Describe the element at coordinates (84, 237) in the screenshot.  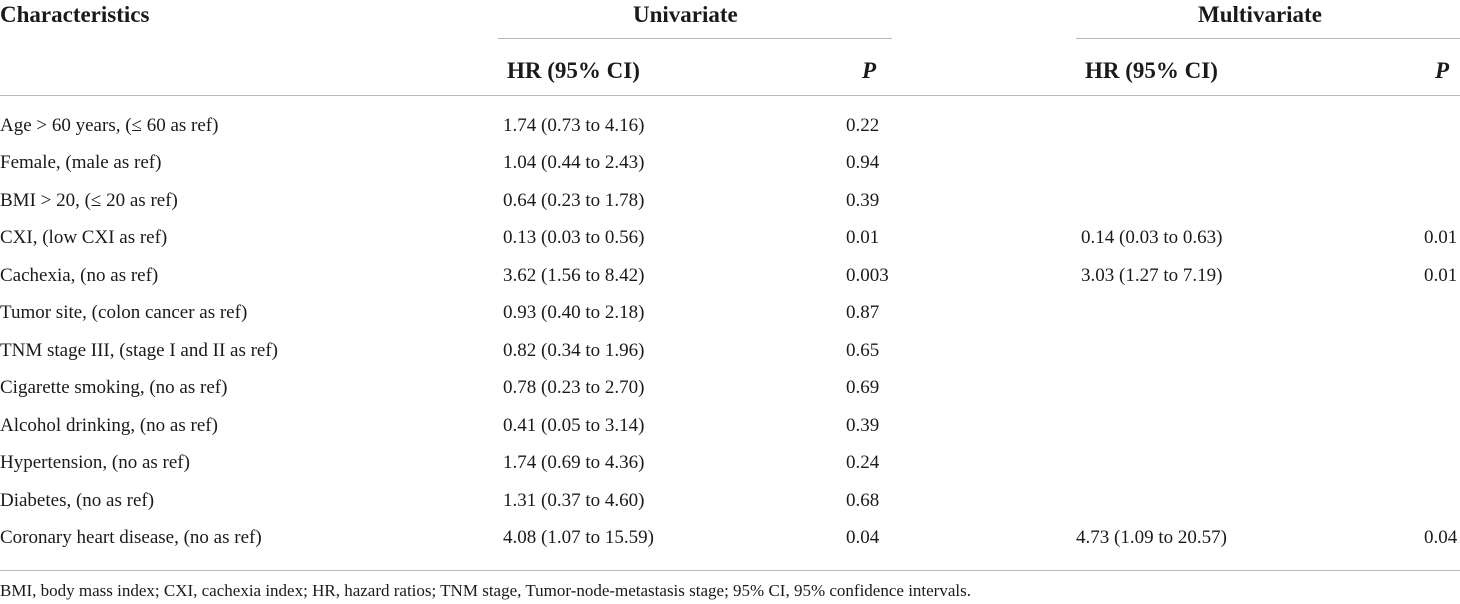
I see `row-label: CXI, (low CXI as ref)` at that location.